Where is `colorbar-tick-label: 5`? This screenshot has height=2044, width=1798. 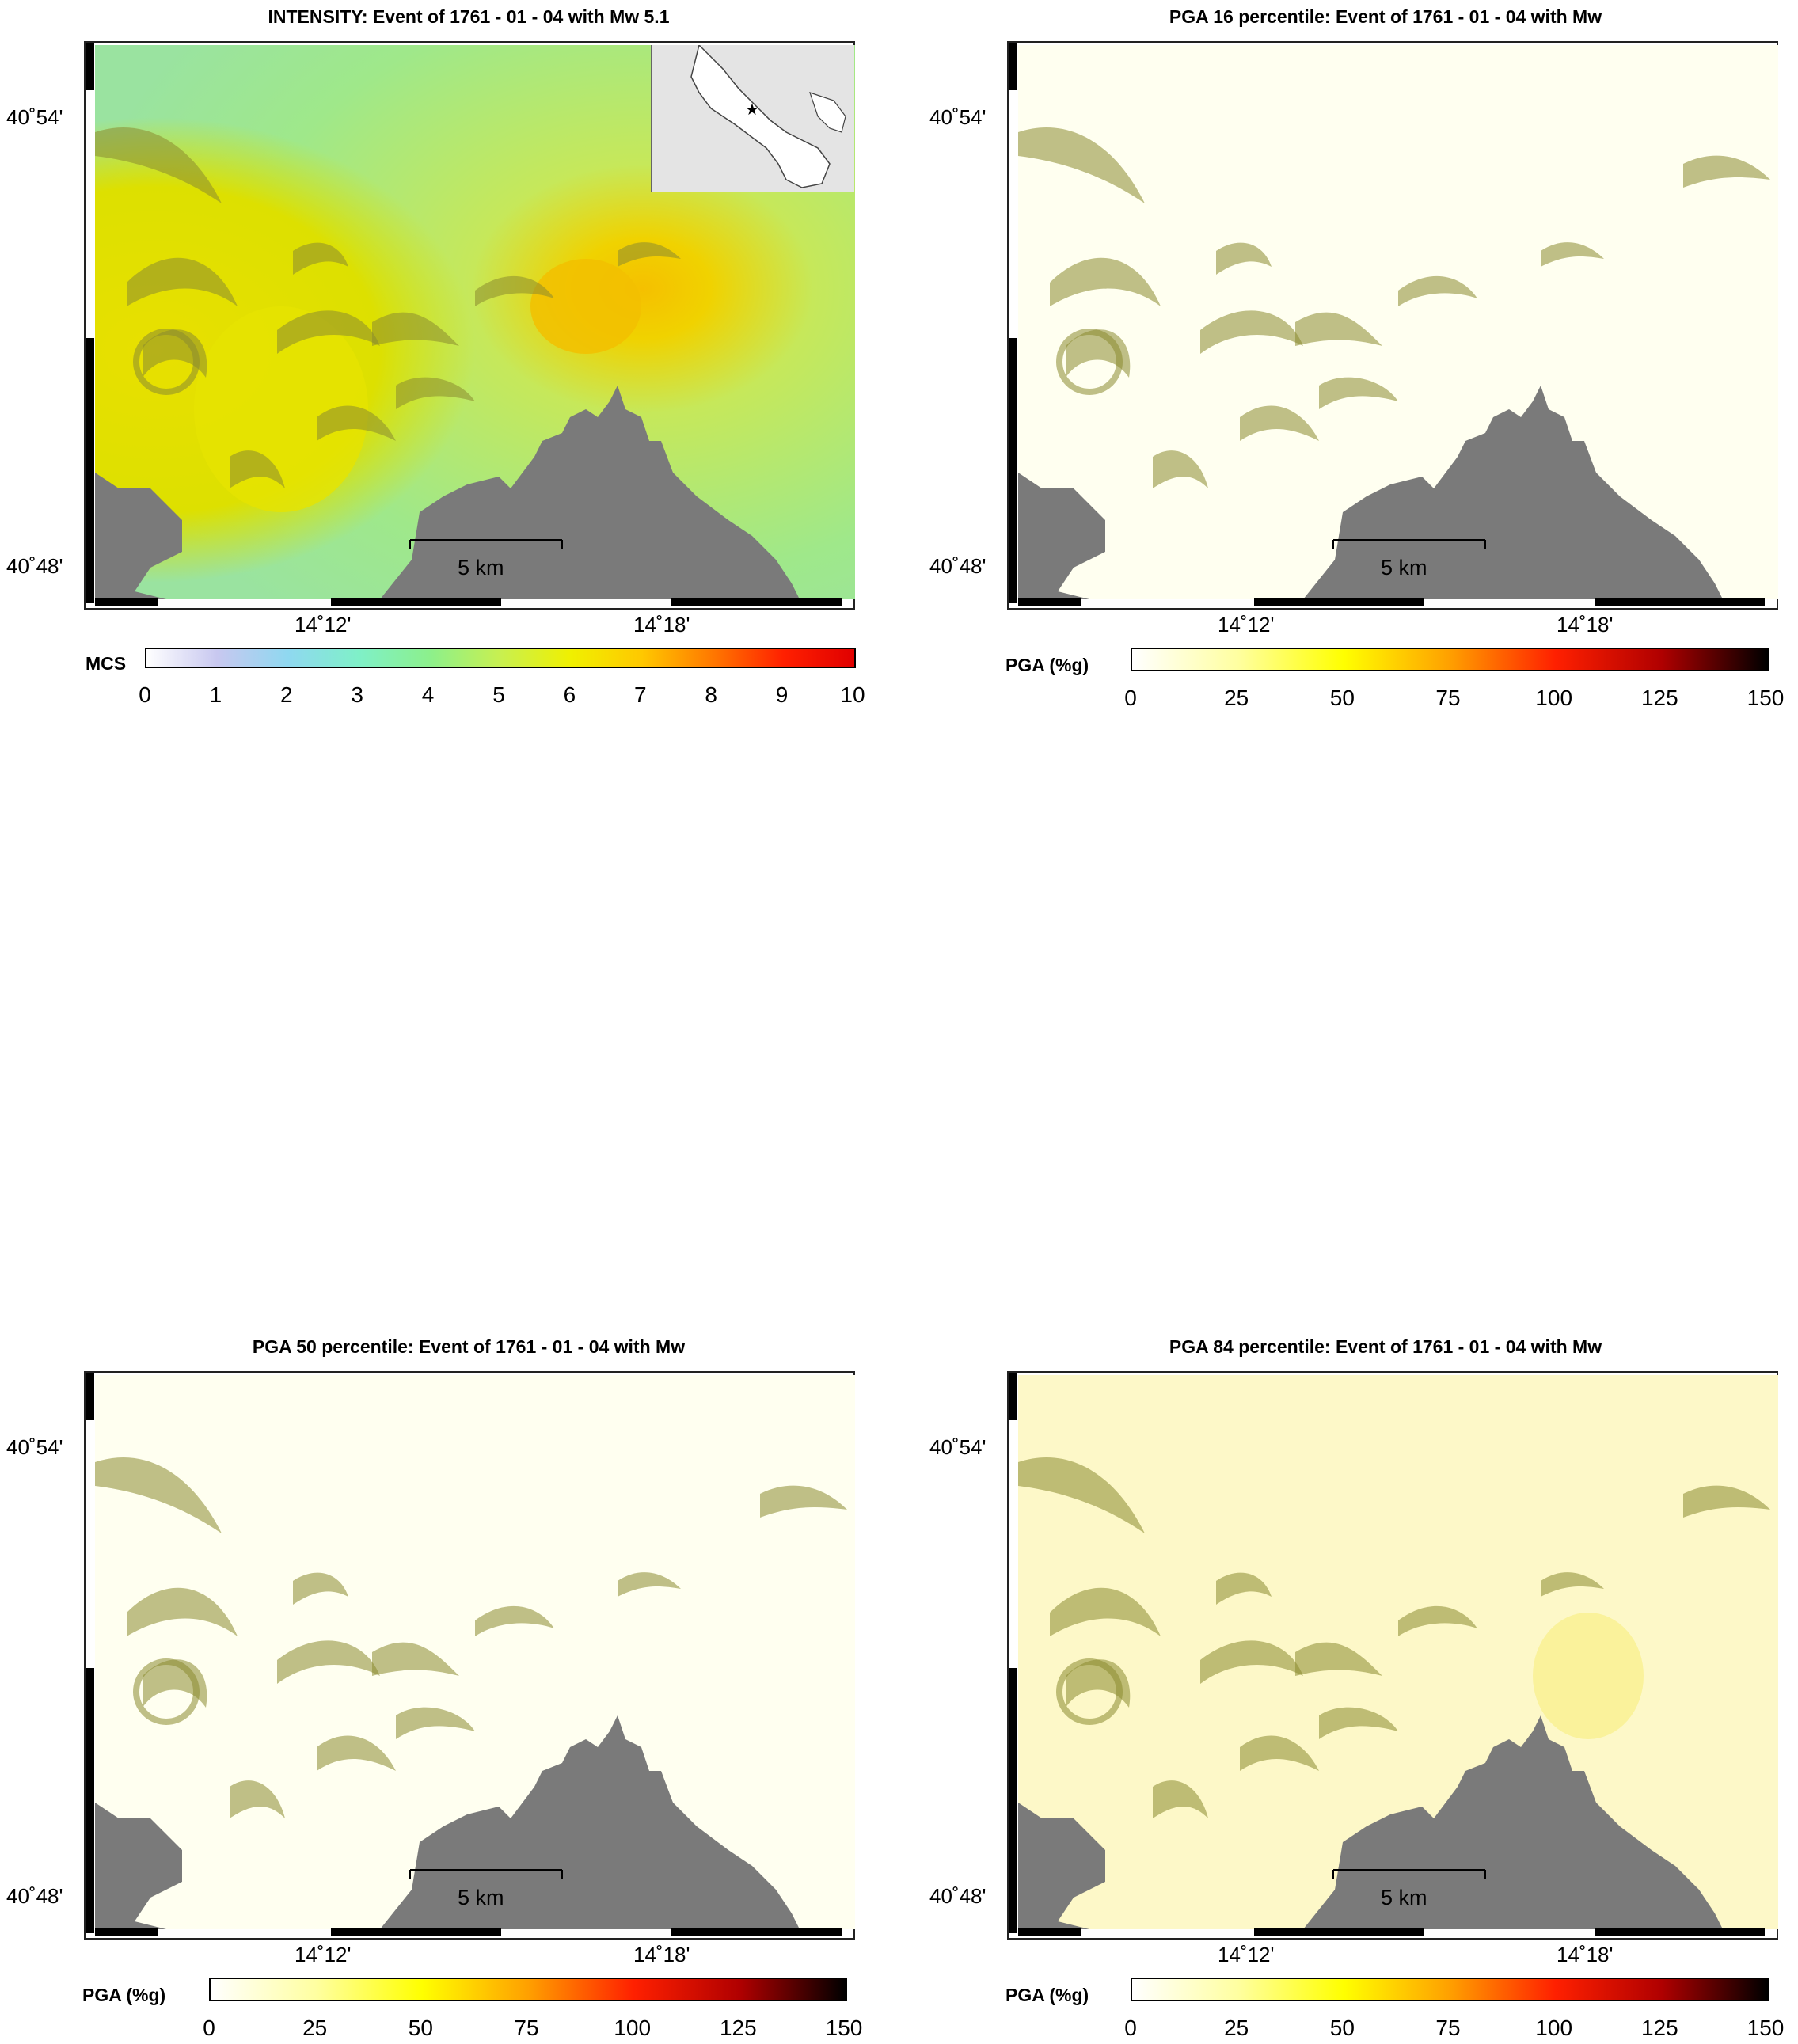
colorbar-tick-label: 5 is located at coordinates (498, 694).